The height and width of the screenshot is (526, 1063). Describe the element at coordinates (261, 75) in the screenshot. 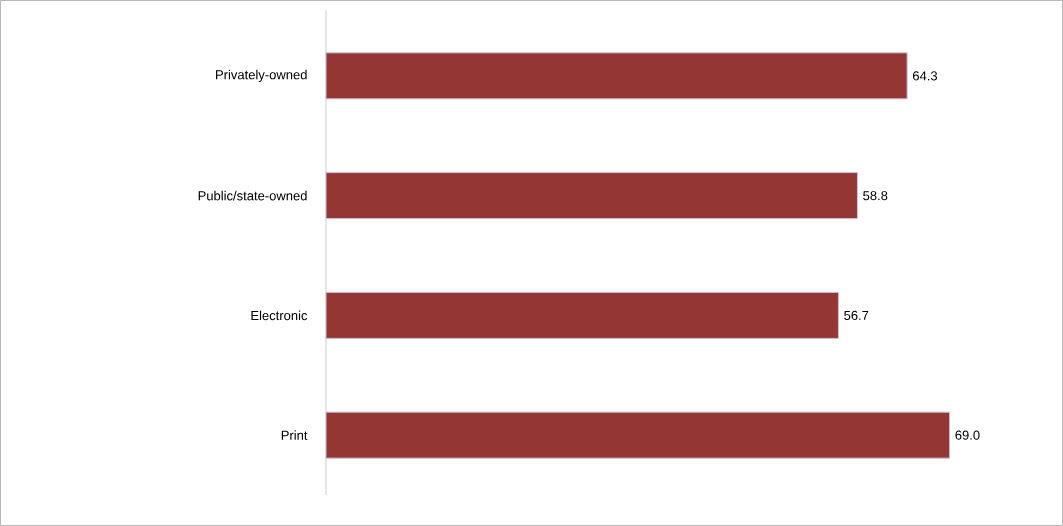

I see `y-tick-label: Privately-owned` at that location.